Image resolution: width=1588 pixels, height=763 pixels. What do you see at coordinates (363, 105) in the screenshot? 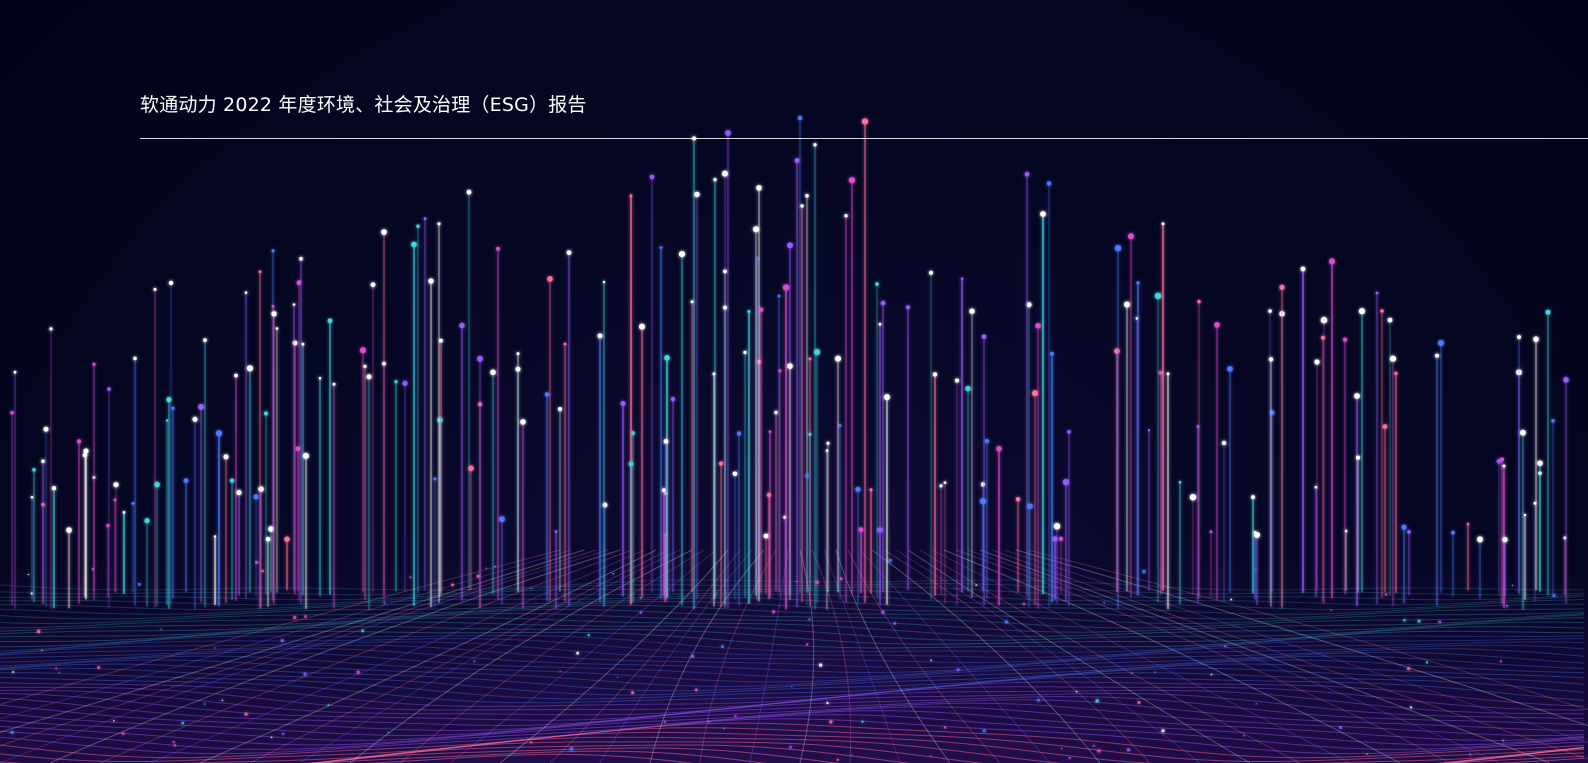
I see `report-title: 软通动力 2022 年度环境、社会及治理（ESG）报告` at bounding box center [363, 105].